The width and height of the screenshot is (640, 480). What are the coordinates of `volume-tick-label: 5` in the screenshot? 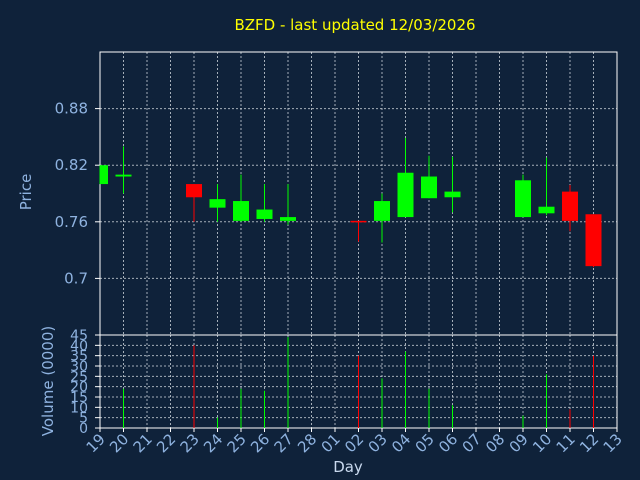 It's located at (83, 419).